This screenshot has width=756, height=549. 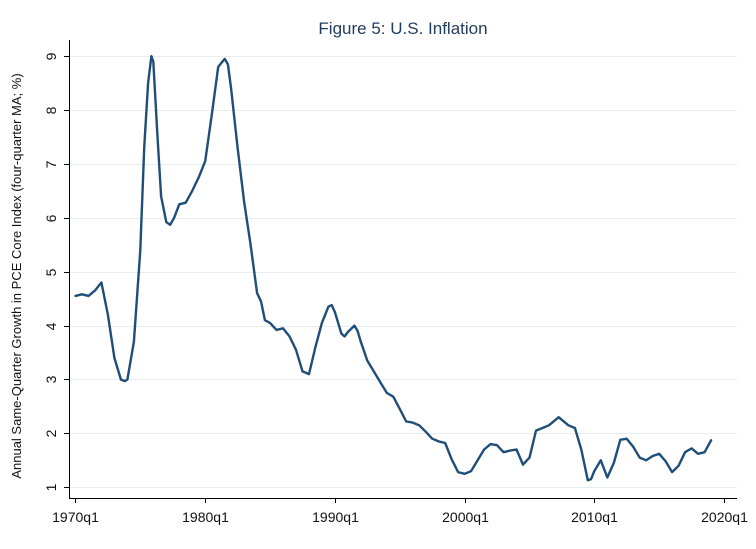 What do you see at coordinates (51, 326) in the screenshot?
I see `y-tick-label: 4` at bounding box center [51, 326].